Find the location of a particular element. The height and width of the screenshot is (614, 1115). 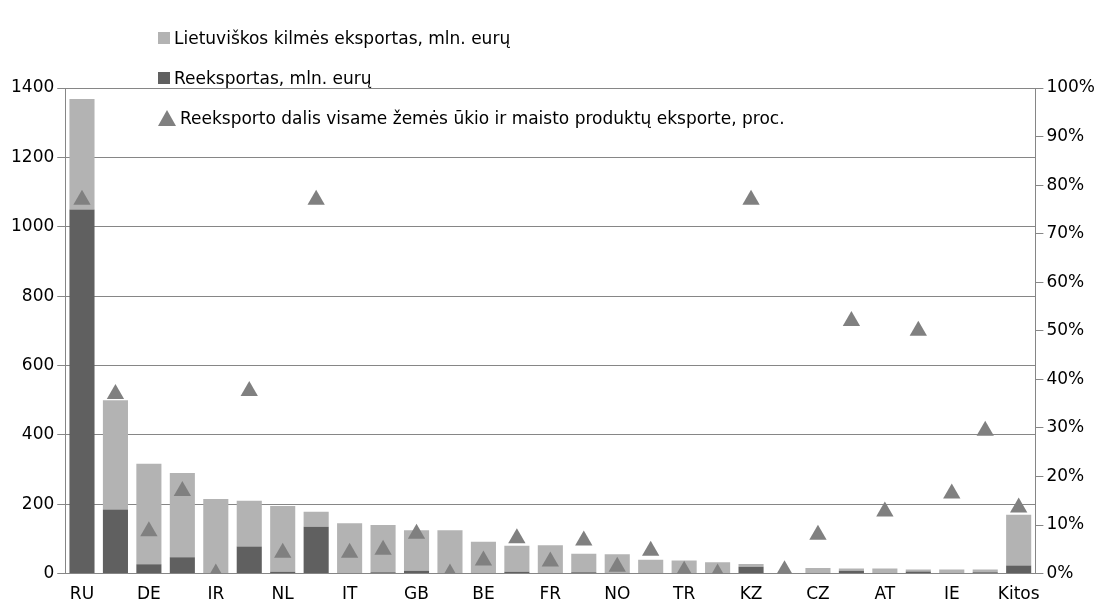

x-tick-label: TR is located at coordinates (684, 593).